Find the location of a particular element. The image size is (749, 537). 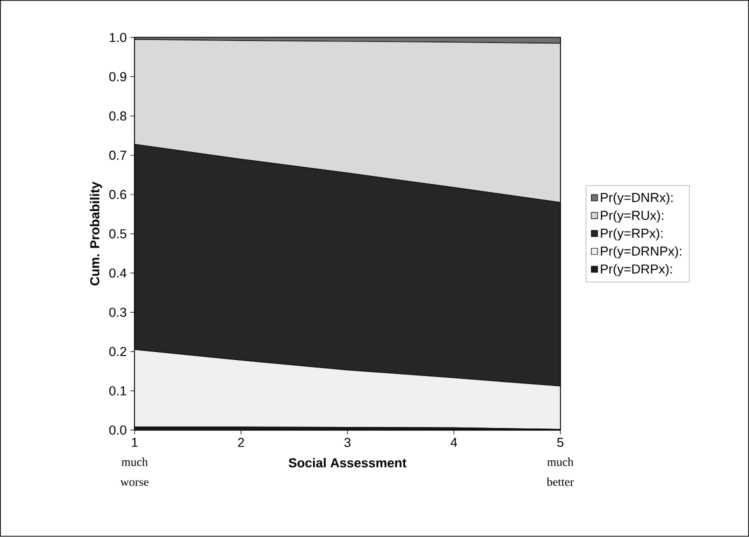

y-tick-label: 0.6 is located at coordinates (117, 195).